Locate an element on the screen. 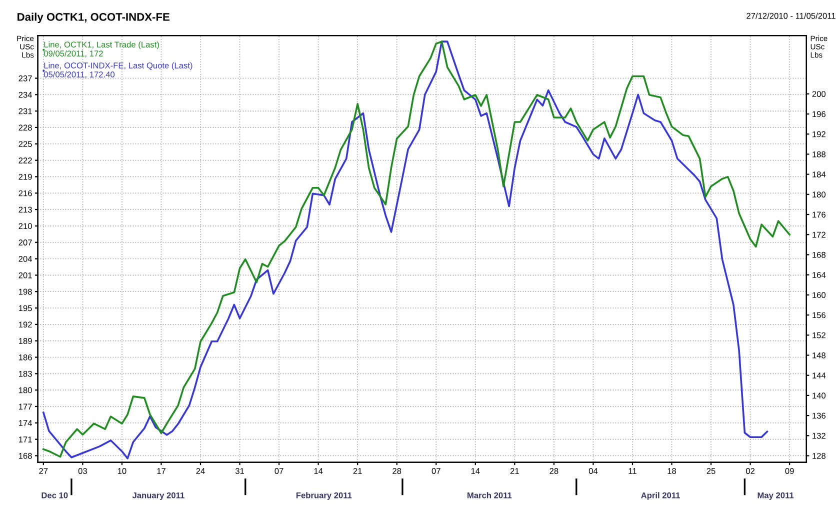  chart-title: Daily OCTK1, OCOT-INDX-FE is located at coordinates (94, 18).